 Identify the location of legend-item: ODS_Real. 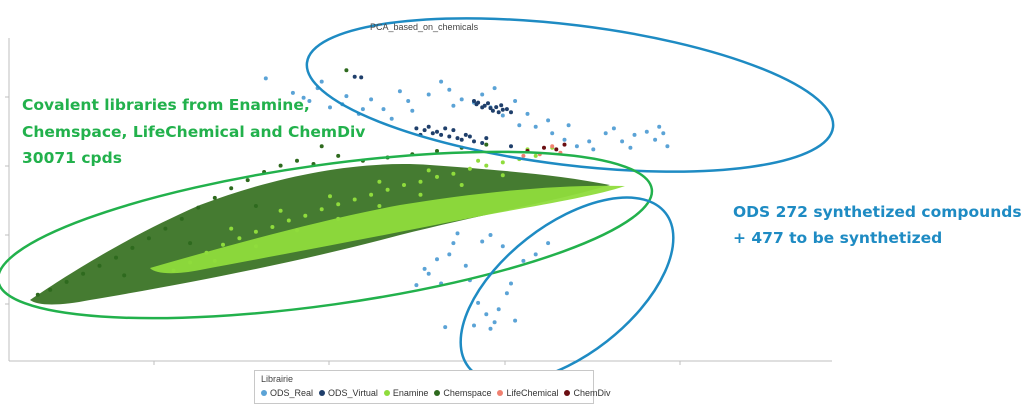
(287, 393).